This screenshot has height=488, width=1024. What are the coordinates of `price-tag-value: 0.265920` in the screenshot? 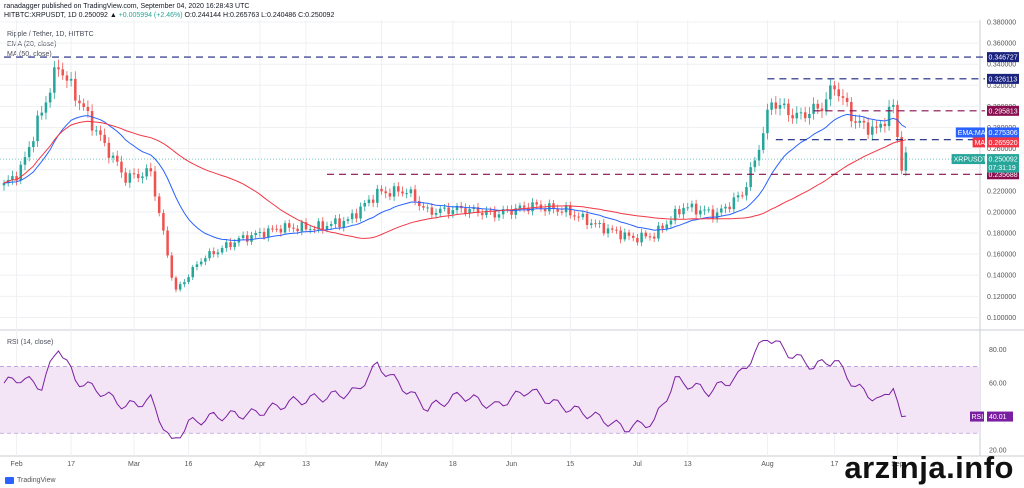 It's located at (1003, 143).